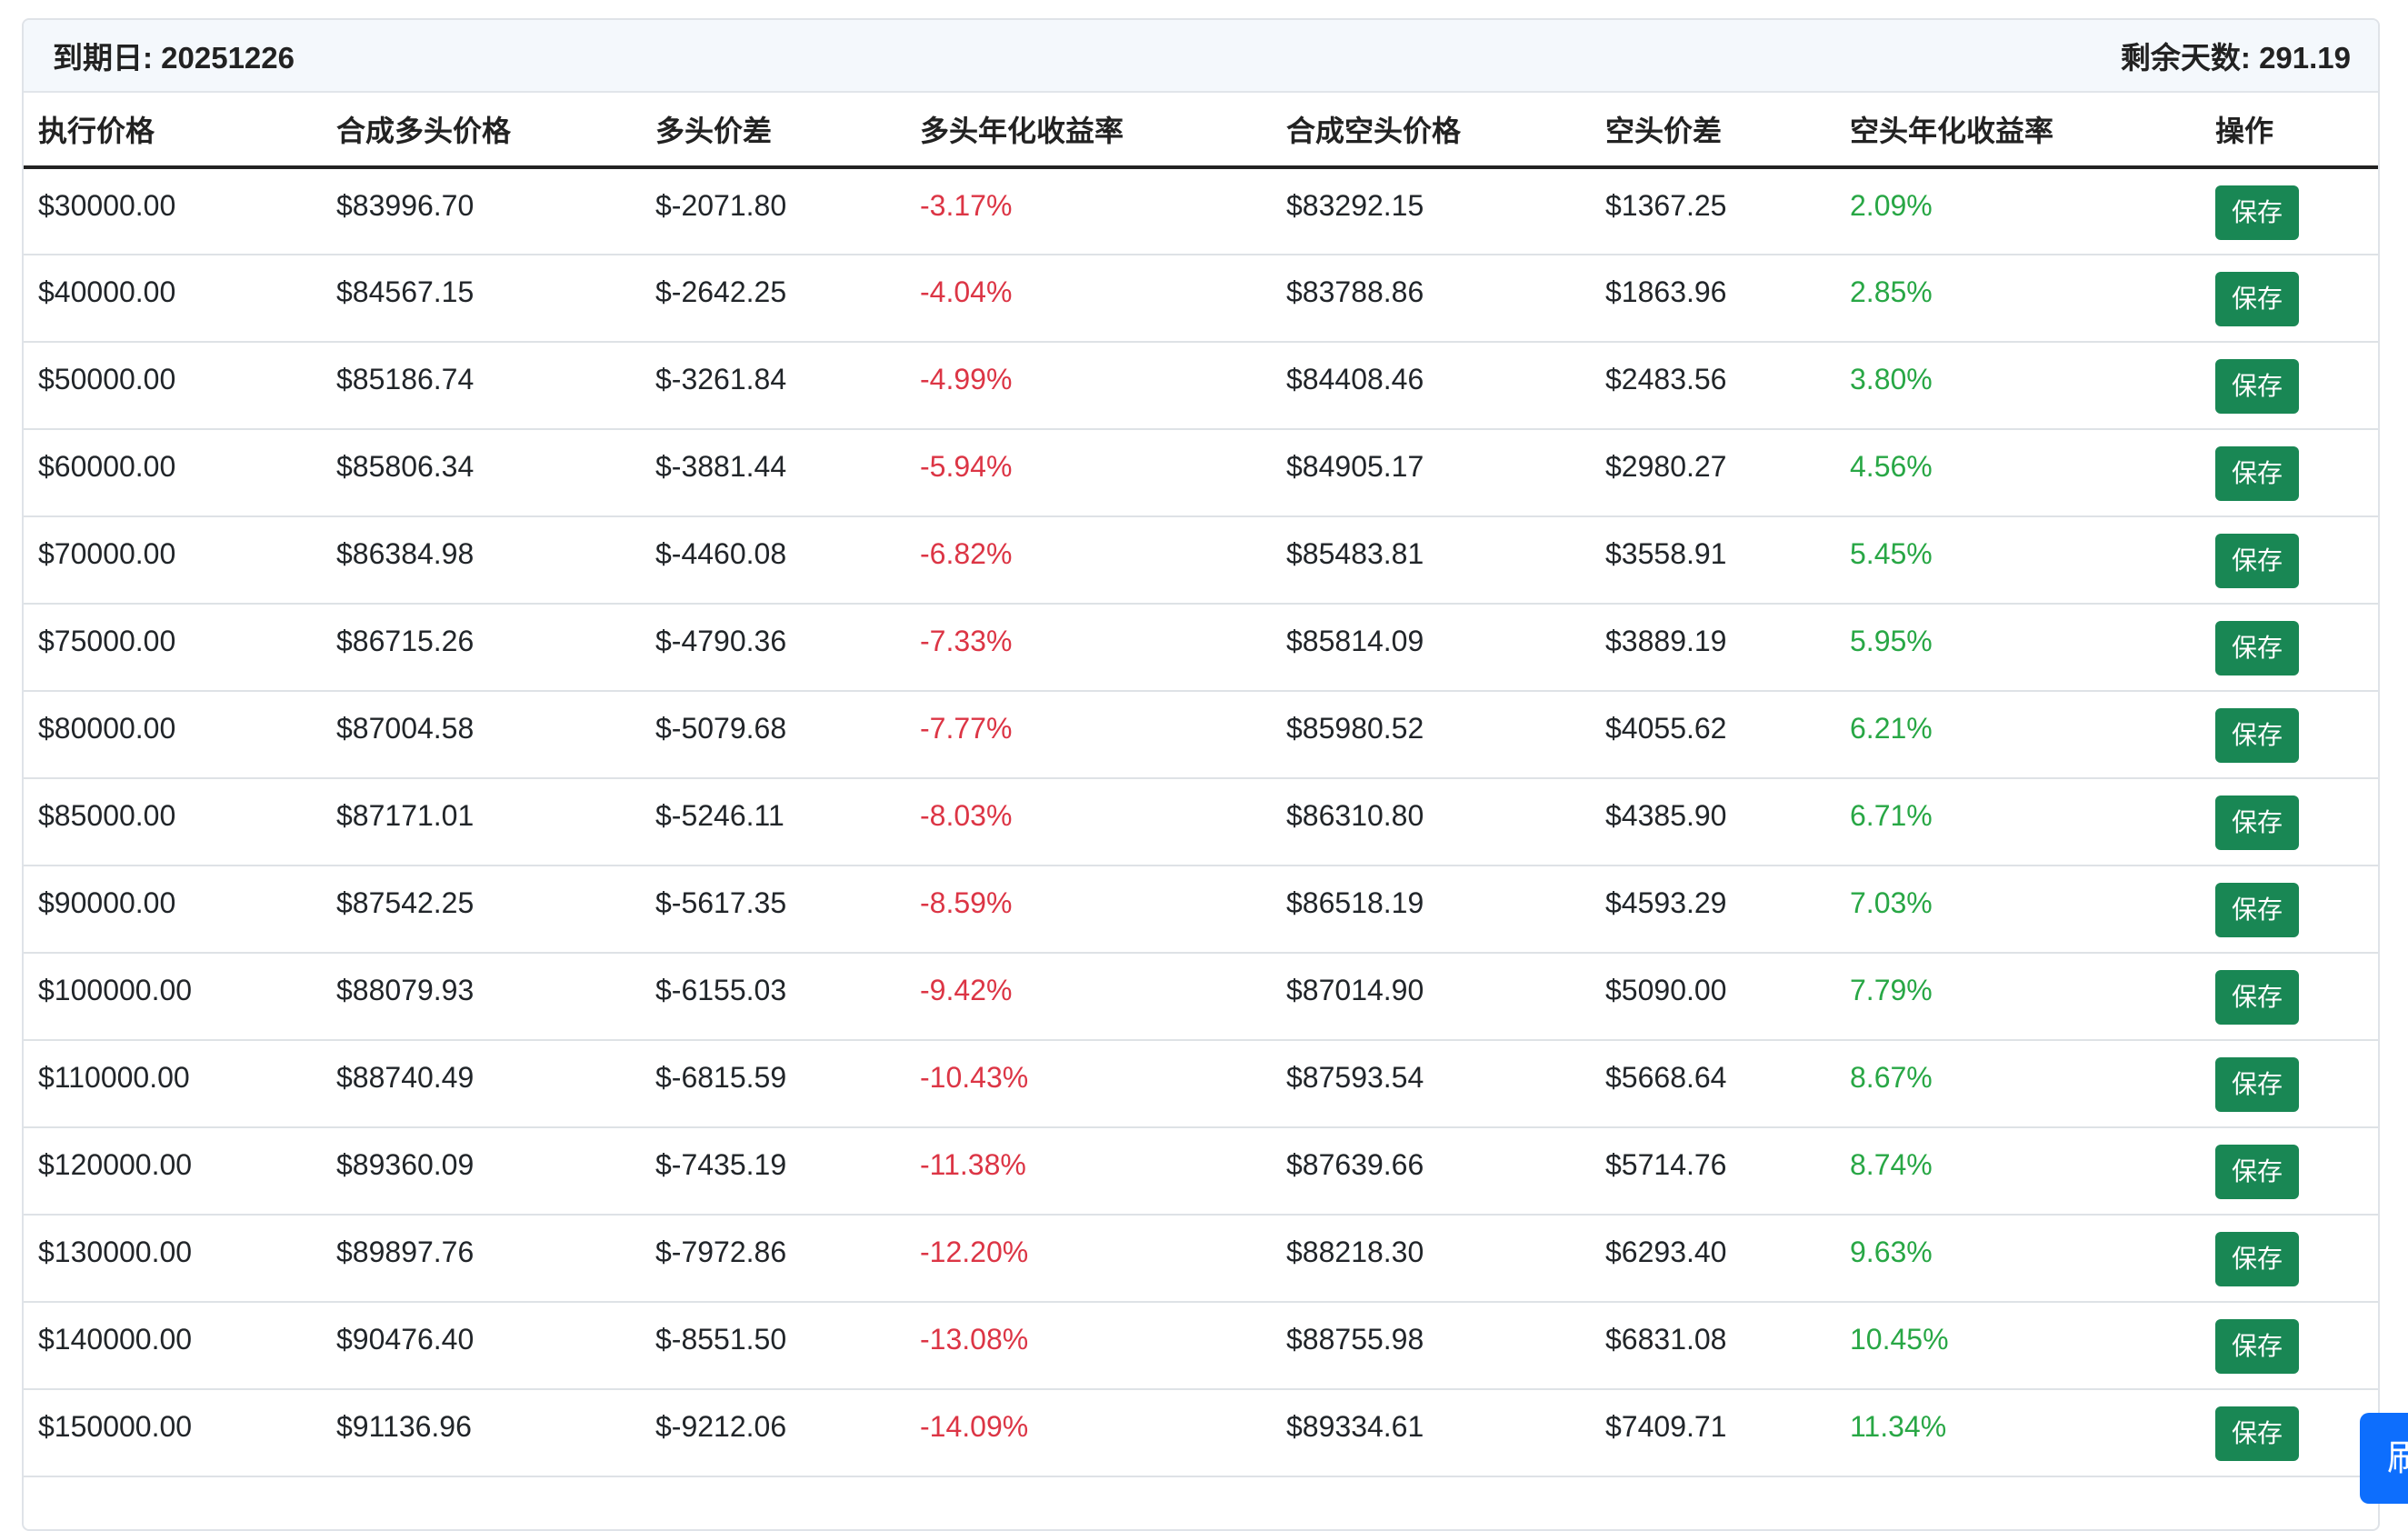 This screenshot has width=2408, height=1531. What do you see at coordinates (481, 648) in the screenshot?
I see `long-price-cell: $86715.26` at bounding box center [481, 648].